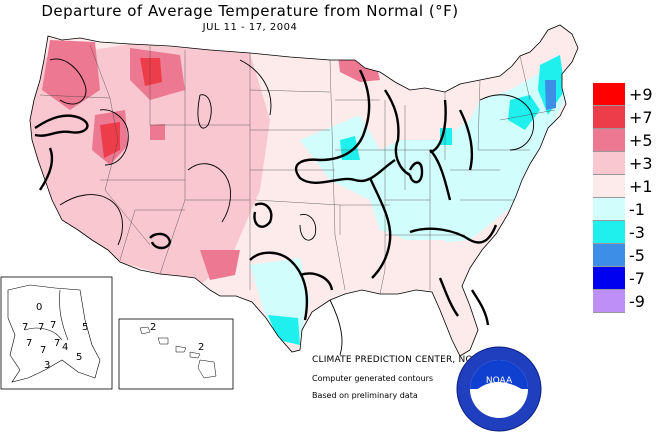 Image resolution: width=659 pixels, height=435 pixels. I want to click on legend-label: -7, so click(637, 278).